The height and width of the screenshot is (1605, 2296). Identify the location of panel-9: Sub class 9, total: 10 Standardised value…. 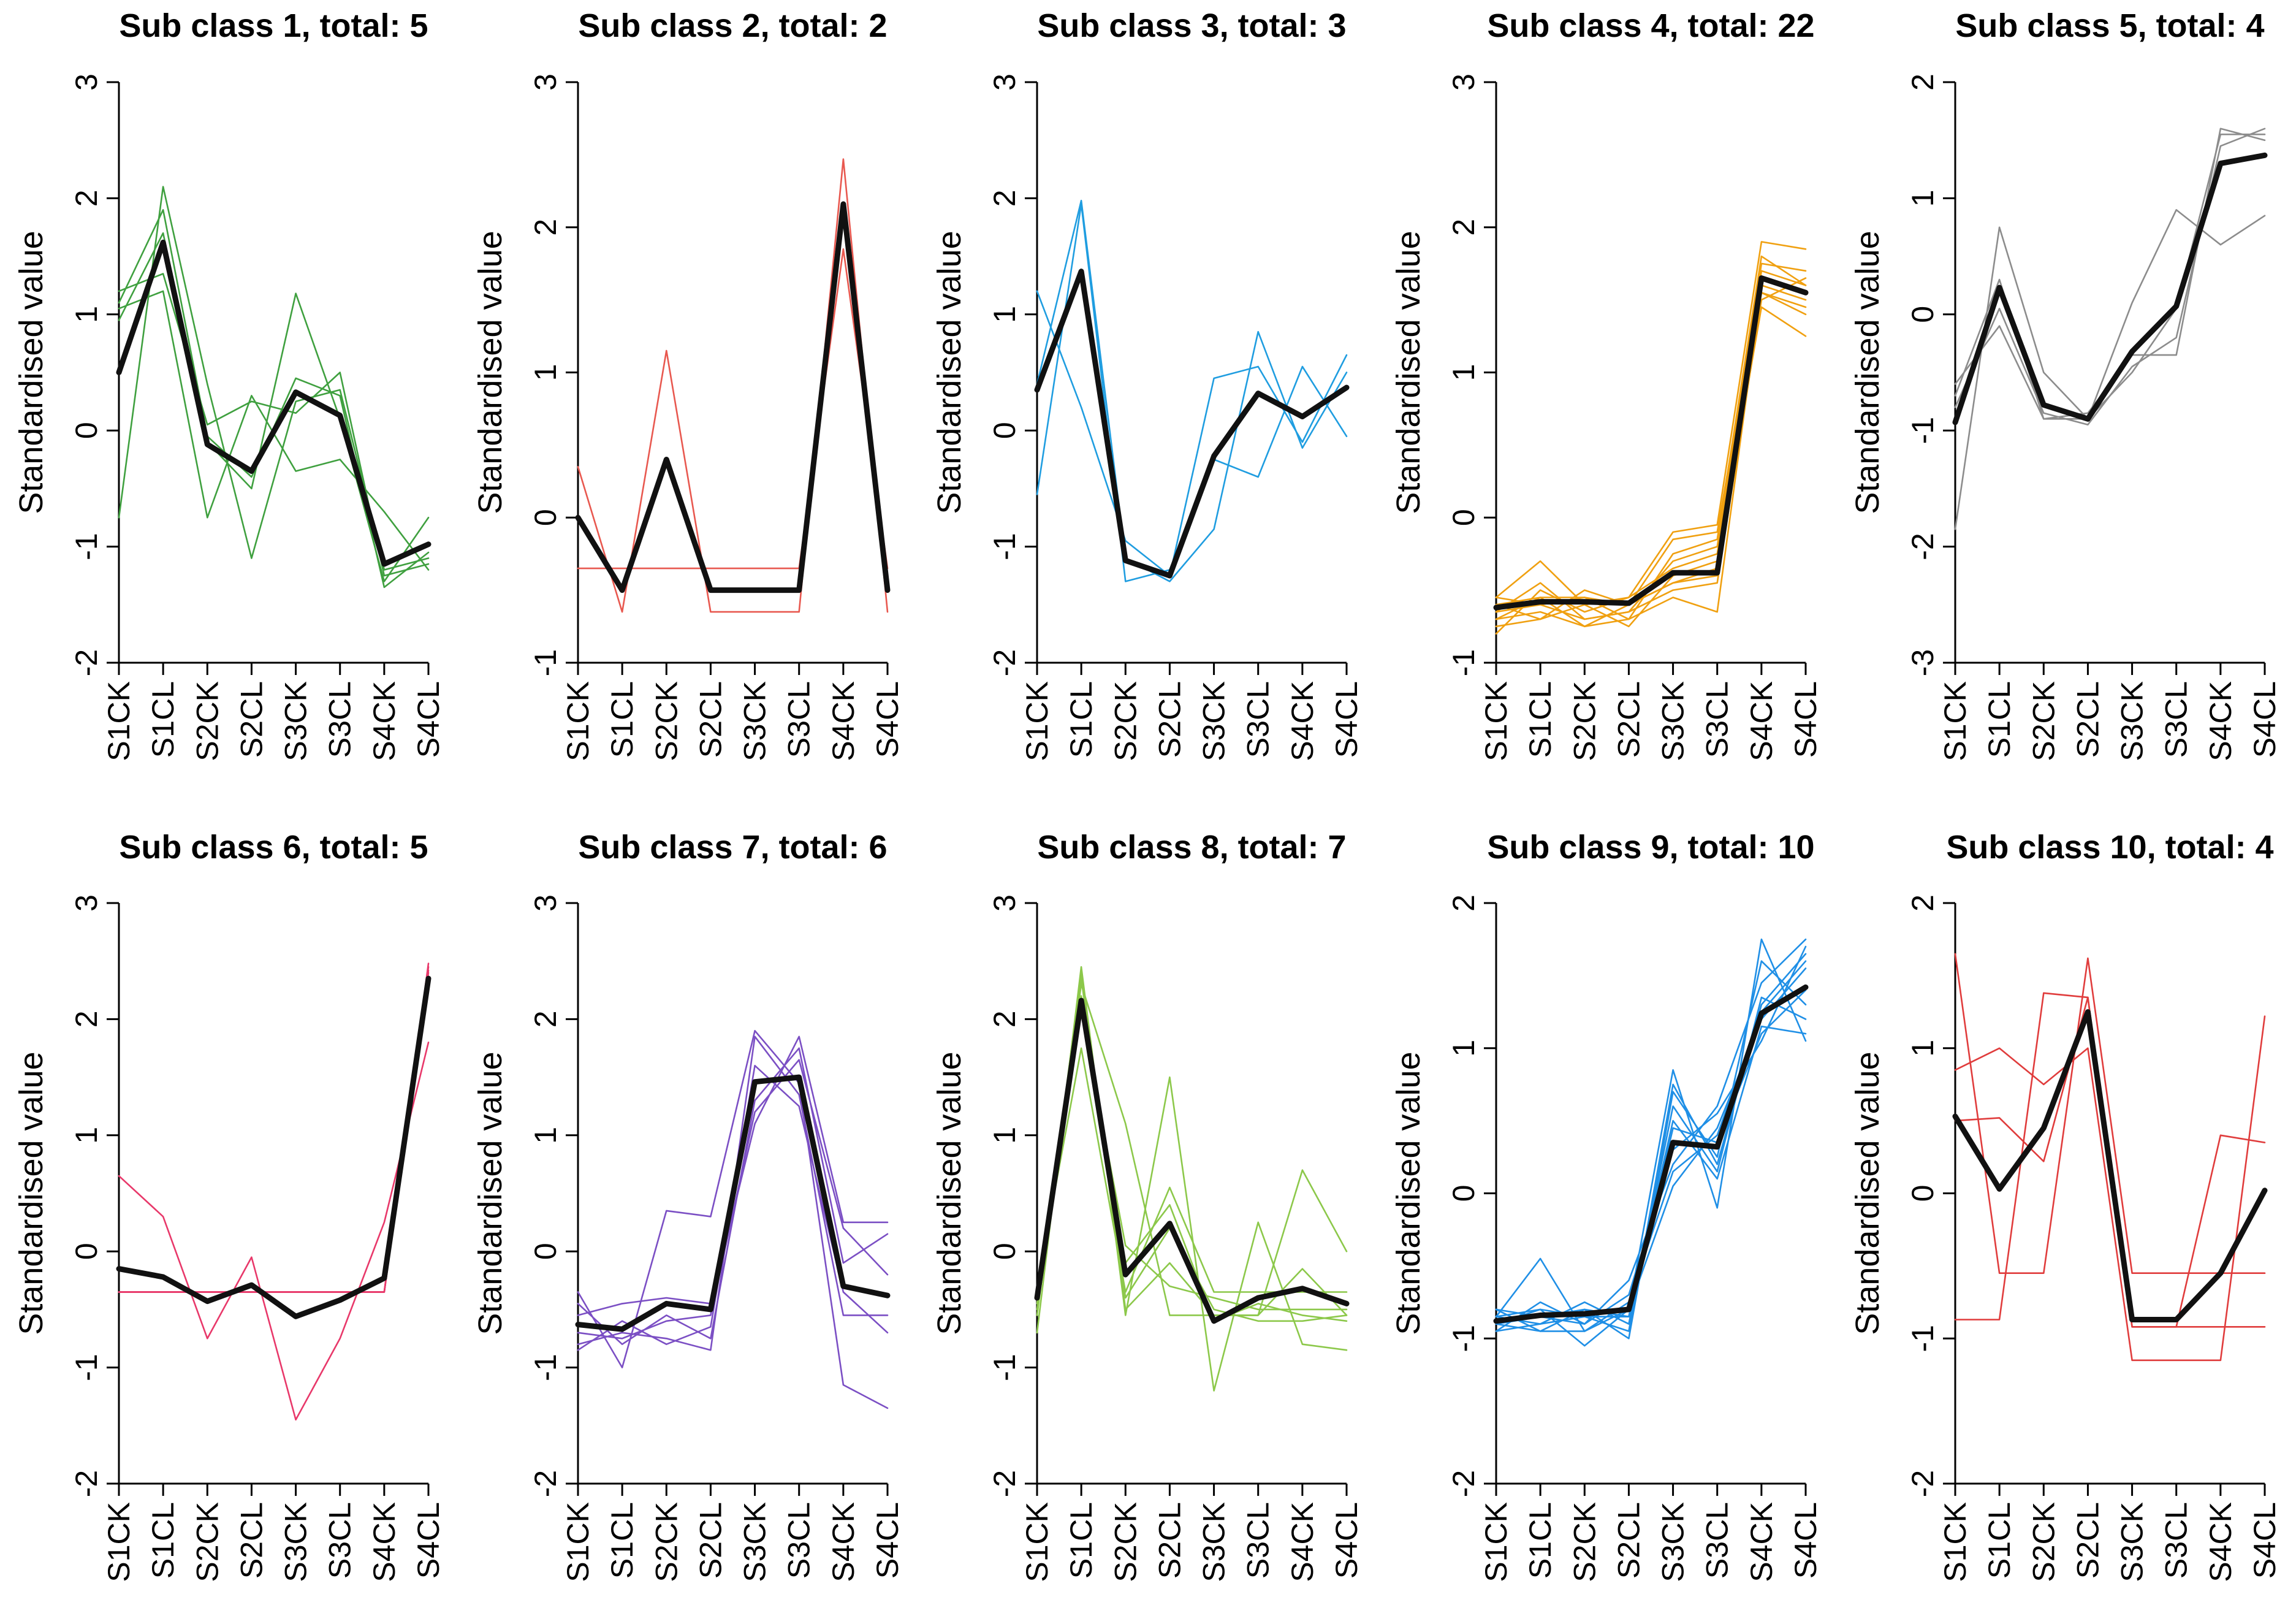
(1606, 1205).